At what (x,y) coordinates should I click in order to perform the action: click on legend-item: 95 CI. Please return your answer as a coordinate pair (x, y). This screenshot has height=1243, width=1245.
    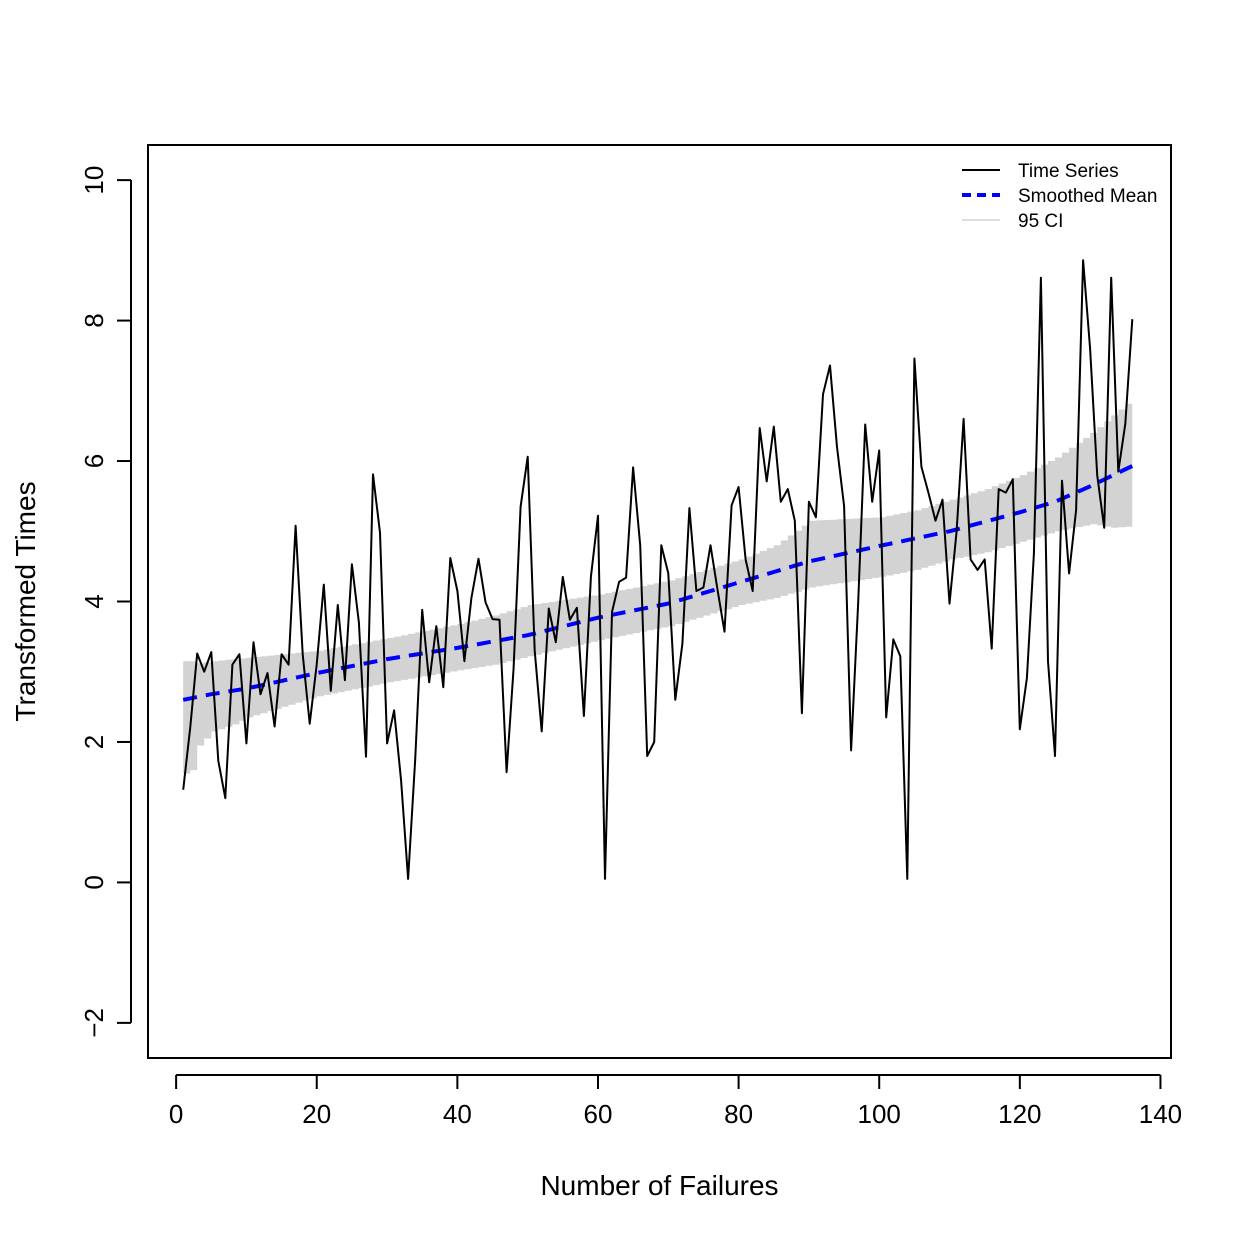
    Looking at the image, I should click on (1012, 221).